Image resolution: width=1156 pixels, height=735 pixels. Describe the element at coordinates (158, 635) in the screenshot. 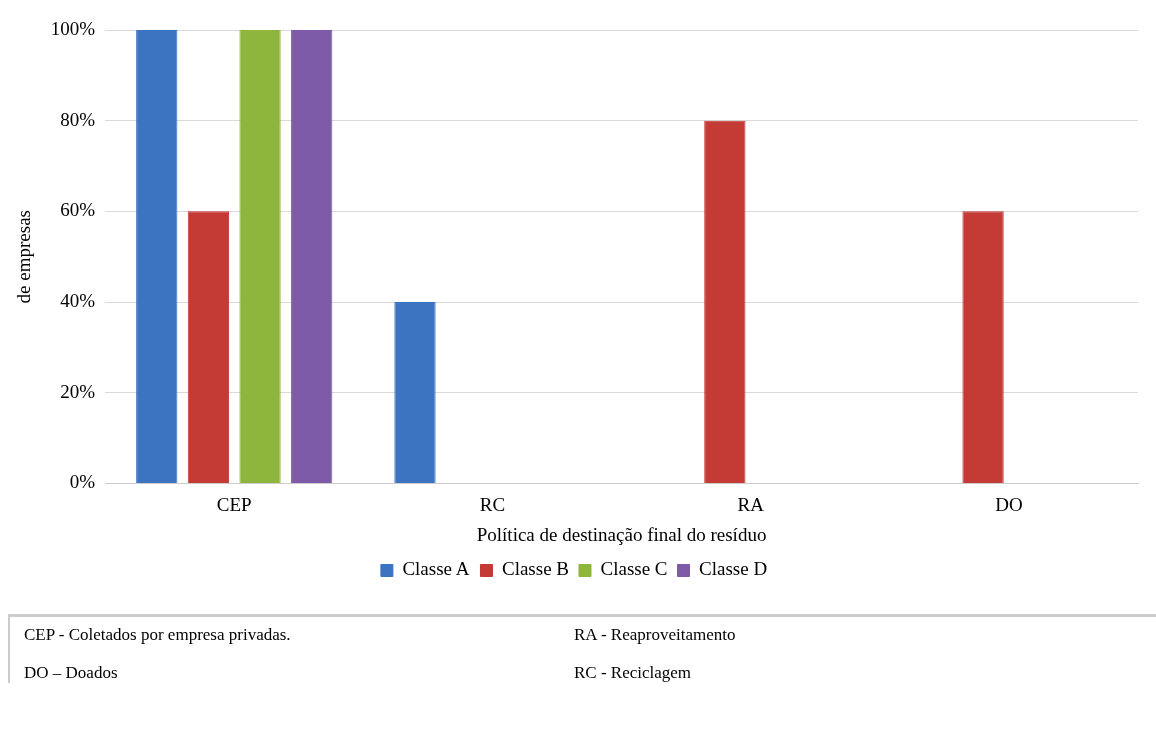

I see `text: CEP - Coletados por empresa privadas.` at that location.